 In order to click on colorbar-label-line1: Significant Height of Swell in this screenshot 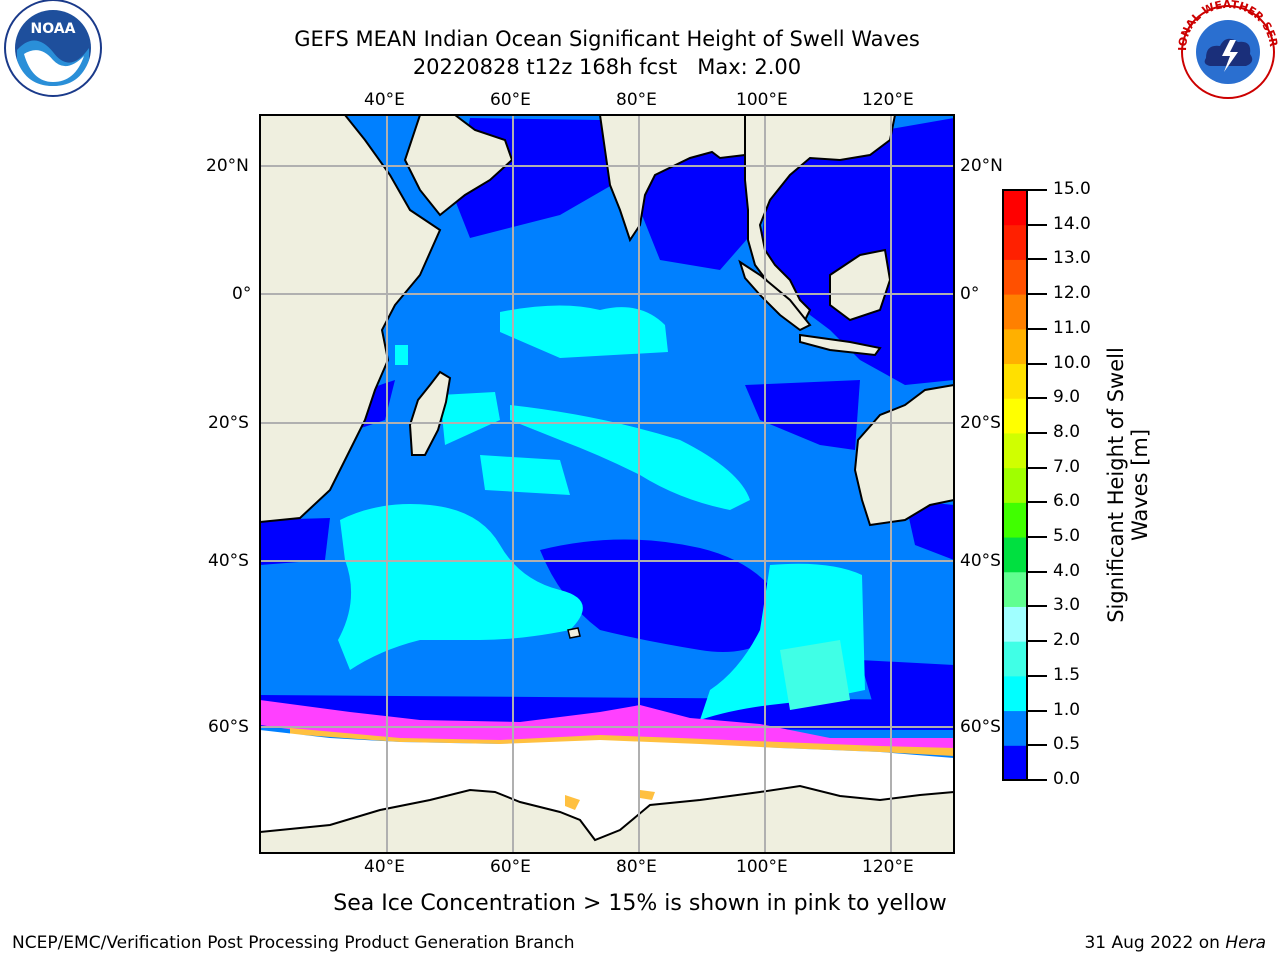, I will do `click(1116, 485)`.